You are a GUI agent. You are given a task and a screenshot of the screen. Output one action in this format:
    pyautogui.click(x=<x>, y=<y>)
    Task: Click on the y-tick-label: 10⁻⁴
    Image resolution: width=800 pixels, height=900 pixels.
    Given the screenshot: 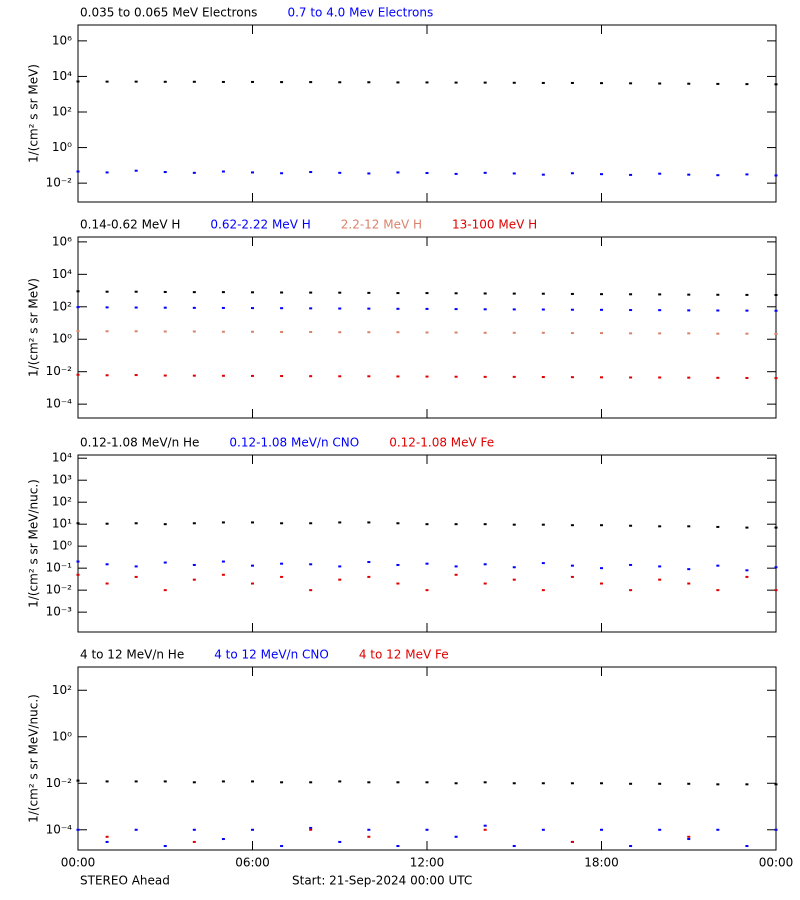 What is the action you would take?
    pyautogui.click(x=59, y=829)
    